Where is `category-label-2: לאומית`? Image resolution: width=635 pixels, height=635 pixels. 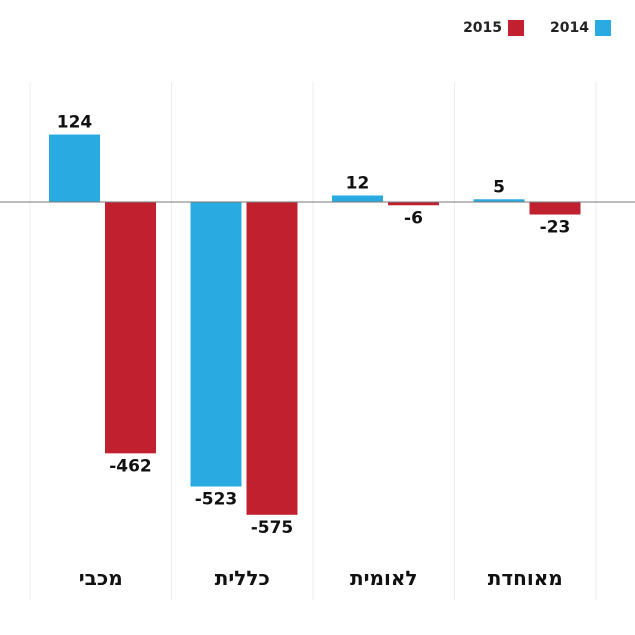 category-label-2: לאומית is located at coordinates (384, 578).